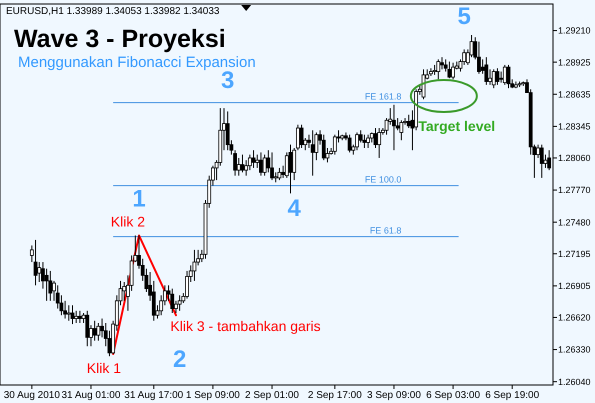 The image size is (595, 403). I want to click on y-tick-label: 1.26330, so click(574, 349).